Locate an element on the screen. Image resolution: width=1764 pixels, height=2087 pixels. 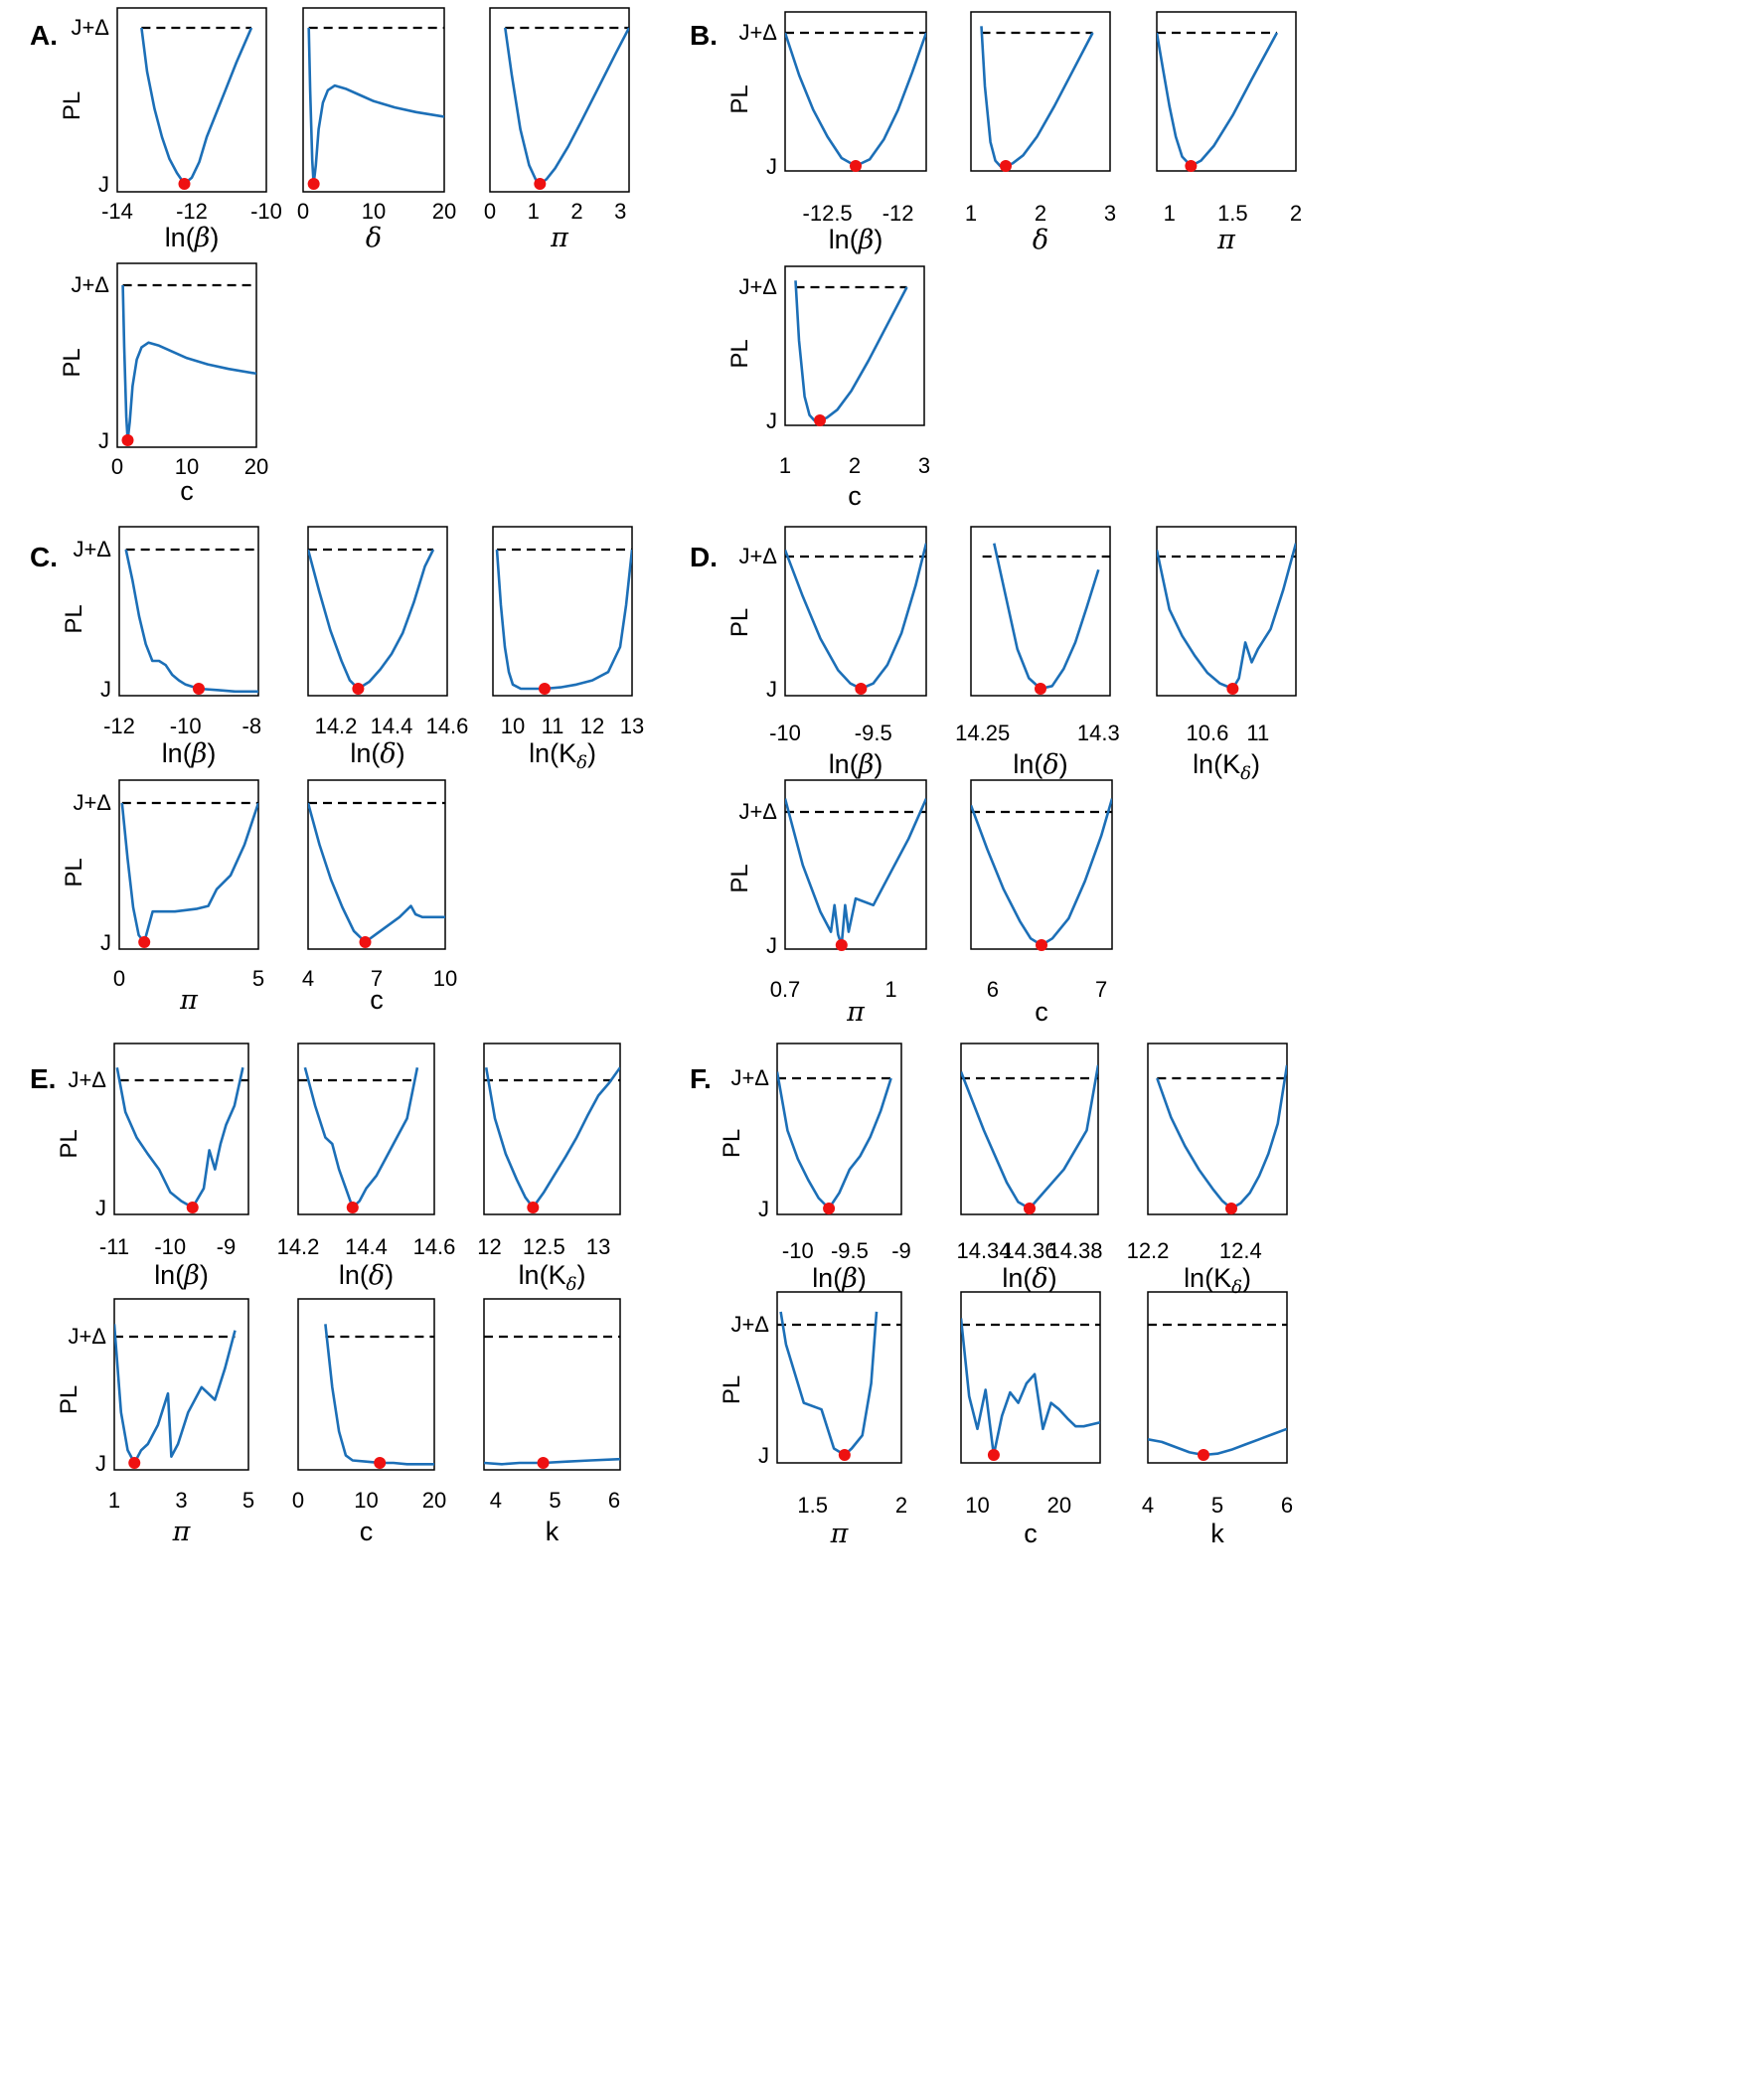
x-tick-label: 1.5 is located at coordinates (1232, 213).